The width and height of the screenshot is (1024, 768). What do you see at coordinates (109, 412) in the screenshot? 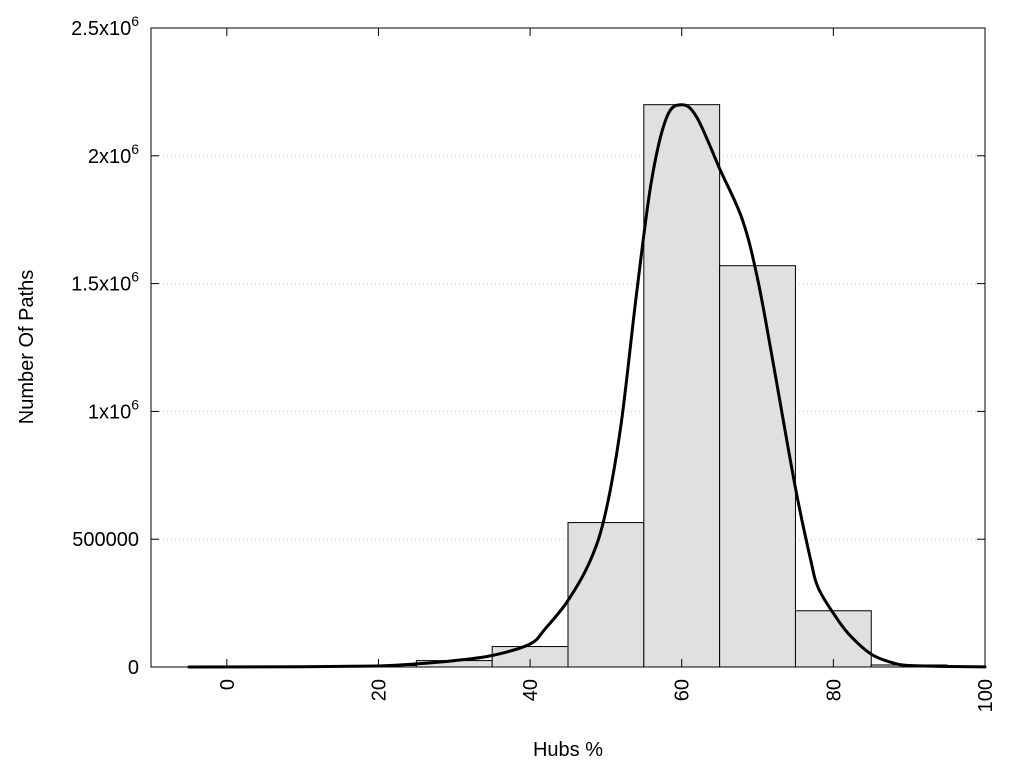
I see `y-tick-mantissa: 1x10` at bounding box center [109, 412].